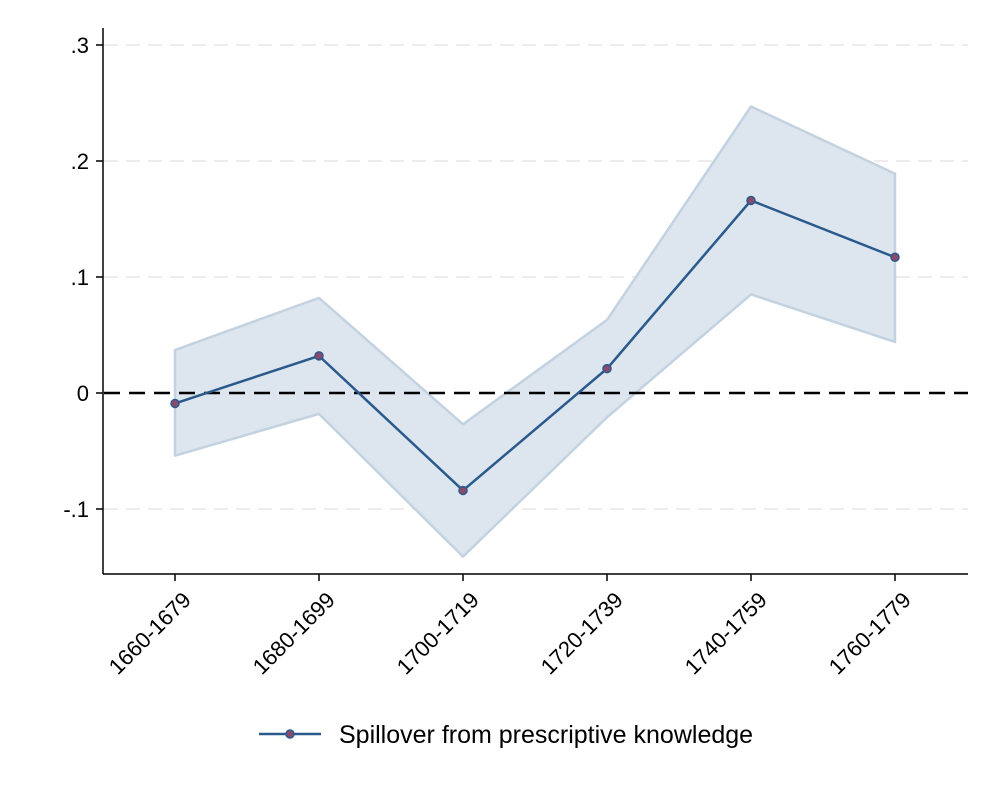 The image size is (996, 797). What do you see at coordinates (80, 45) in the screenshot?
I see `y-tick-label: .3` at bounding box center [80, 45].